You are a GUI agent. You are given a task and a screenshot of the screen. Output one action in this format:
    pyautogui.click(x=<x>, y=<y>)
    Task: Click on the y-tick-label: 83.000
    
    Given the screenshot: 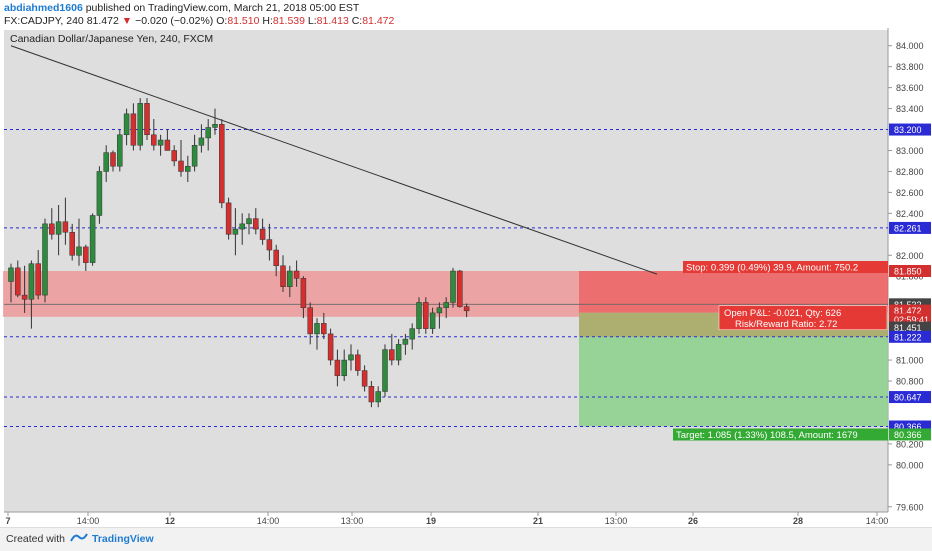 What is the action you would take?
    pyautogui.click(x=910, y=151)
    